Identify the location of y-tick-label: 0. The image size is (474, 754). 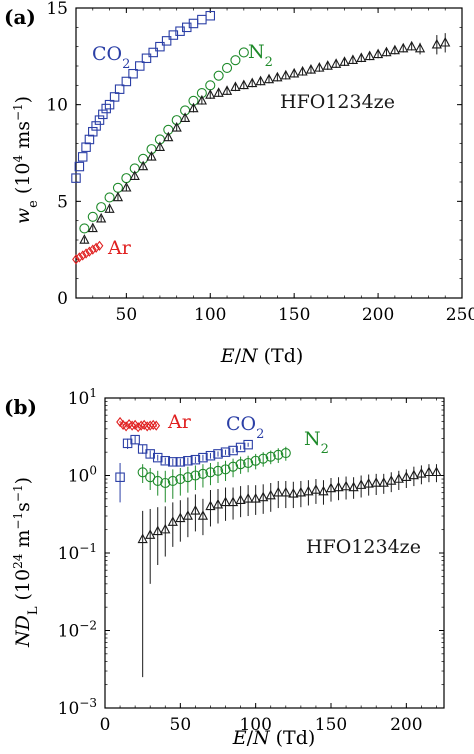
(62, 299).